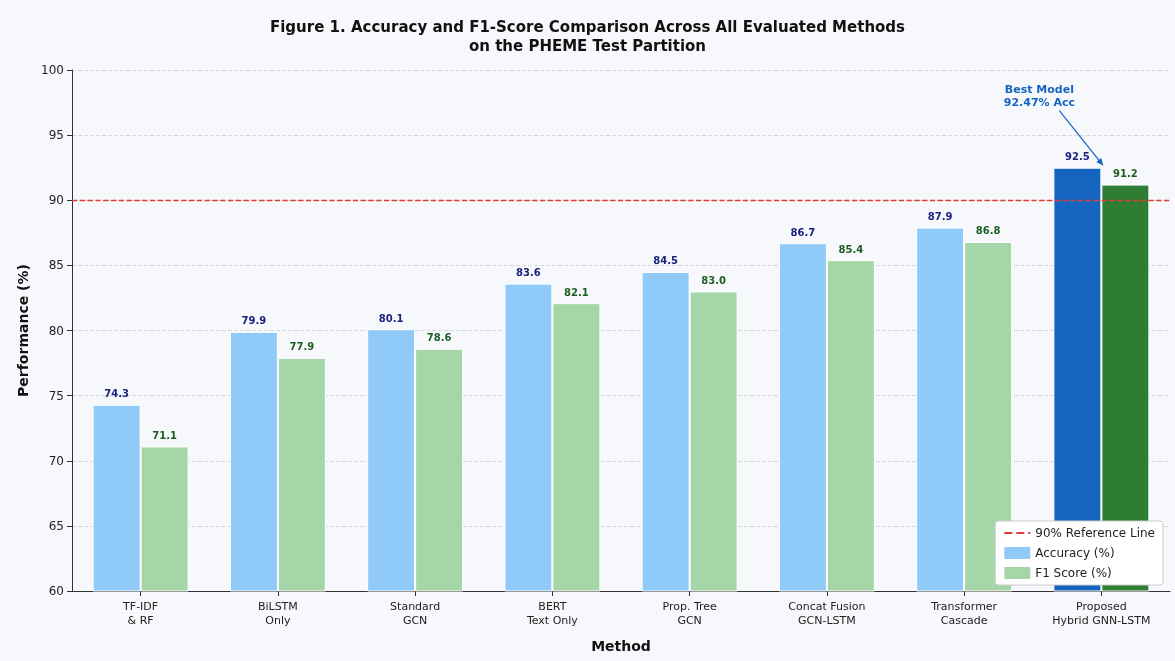 This screenshot has width=1175, height=661. What do you see at coordinates (302, 347) in the screenshot?
I see `data-label: 77.9` at bounding box center [302, 347].